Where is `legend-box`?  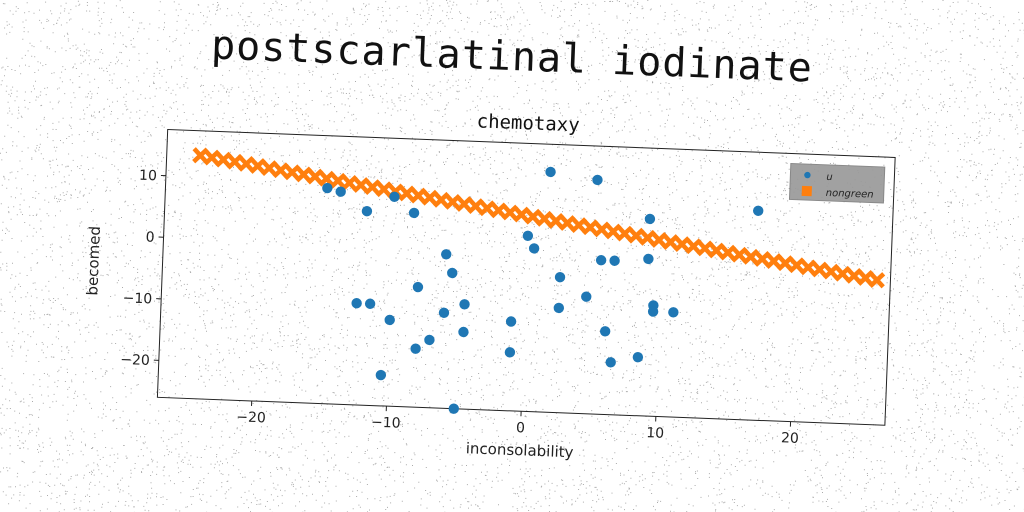
legend-box is located at coordinates (837, 183).